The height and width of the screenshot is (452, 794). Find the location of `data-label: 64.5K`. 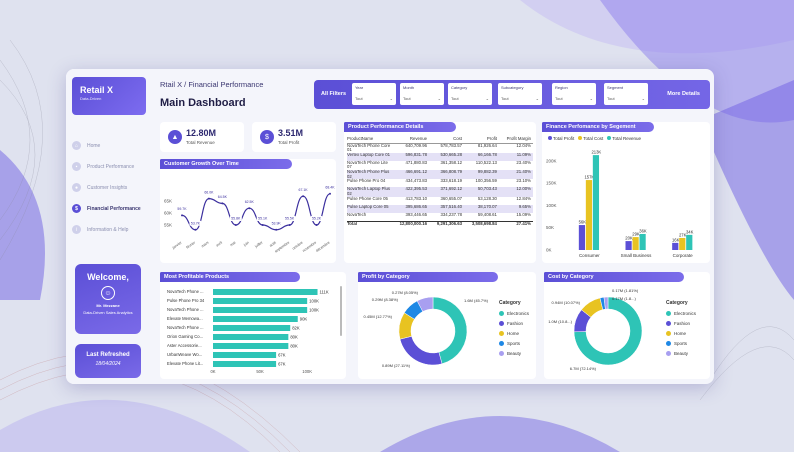

data-label: 64.5K is located at coordinates (223, 197).